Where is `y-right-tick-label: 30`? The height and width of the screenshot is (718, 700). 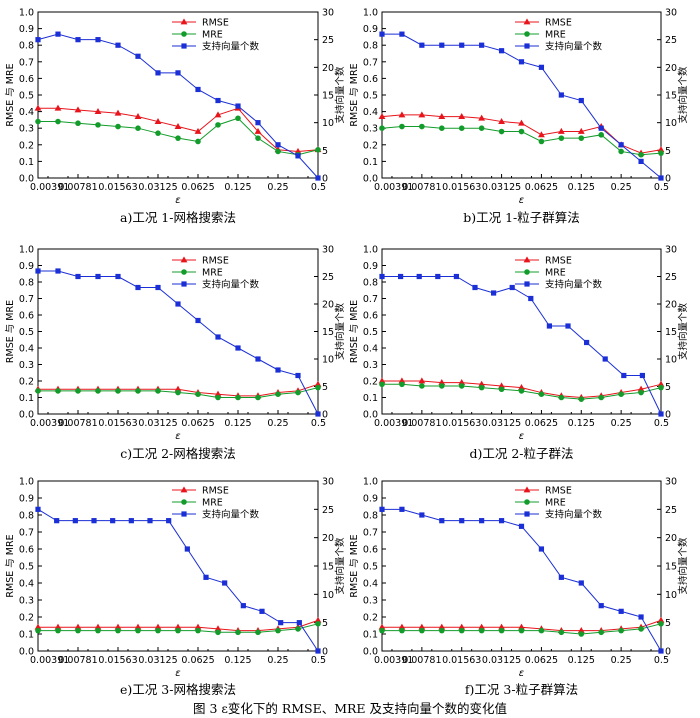
y-right-tick-label: 30 is located at coordinates (671, 250).